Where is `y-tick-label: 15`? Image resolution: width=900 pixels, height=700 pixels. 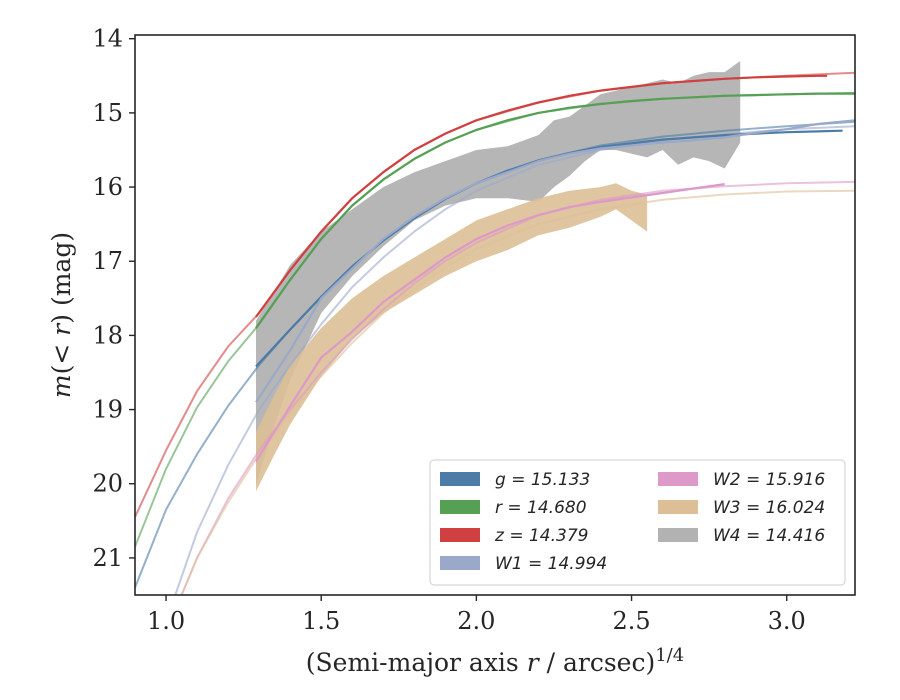 y-tick-label: 15 is located at coordinates (107, 113).